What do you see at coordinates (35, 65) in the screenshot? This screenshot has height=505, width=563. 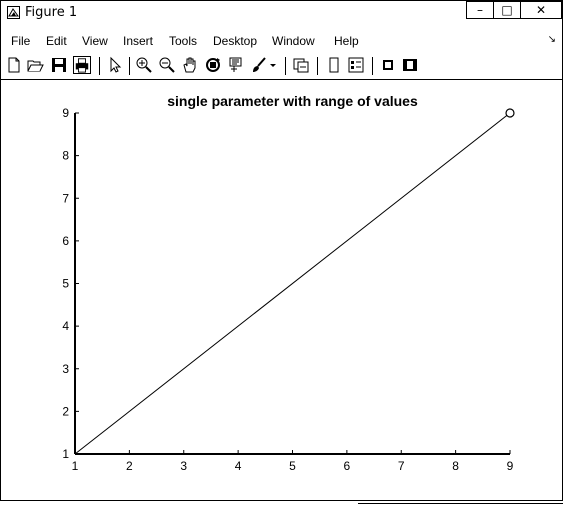 I see `open-file-icon` at bounding box center [35, 65].